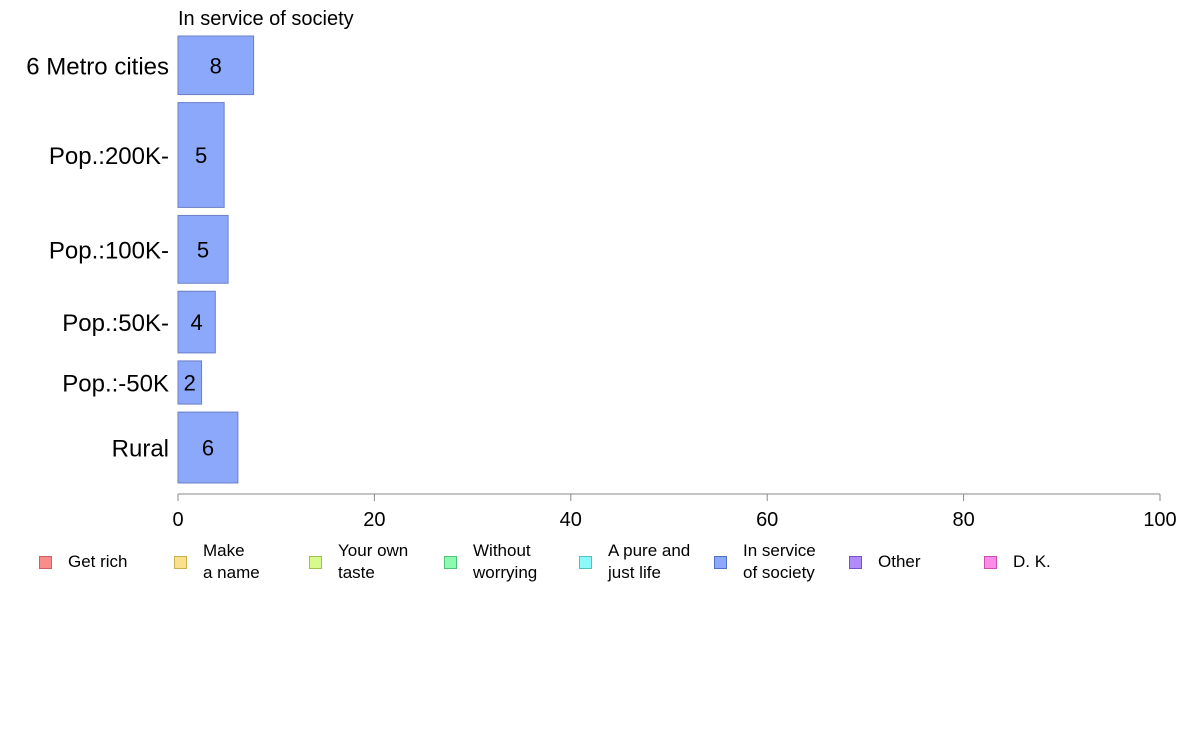 The width and height of the screenshot is (1188, 736). Describe the element at coordinates (140, 449) in the screenshot. I see `category-label: Rural` at that location.